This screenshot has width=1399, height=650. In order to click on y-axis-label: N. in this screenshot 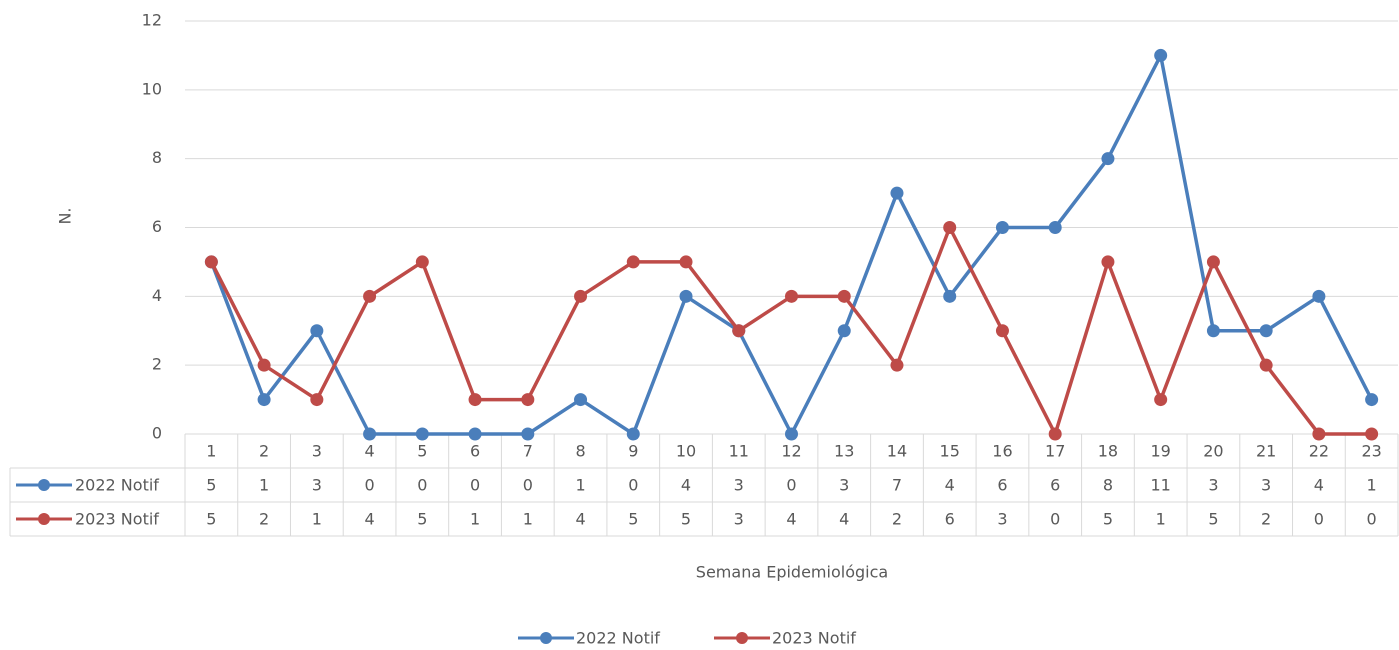, I will do `click(65, 215)`.